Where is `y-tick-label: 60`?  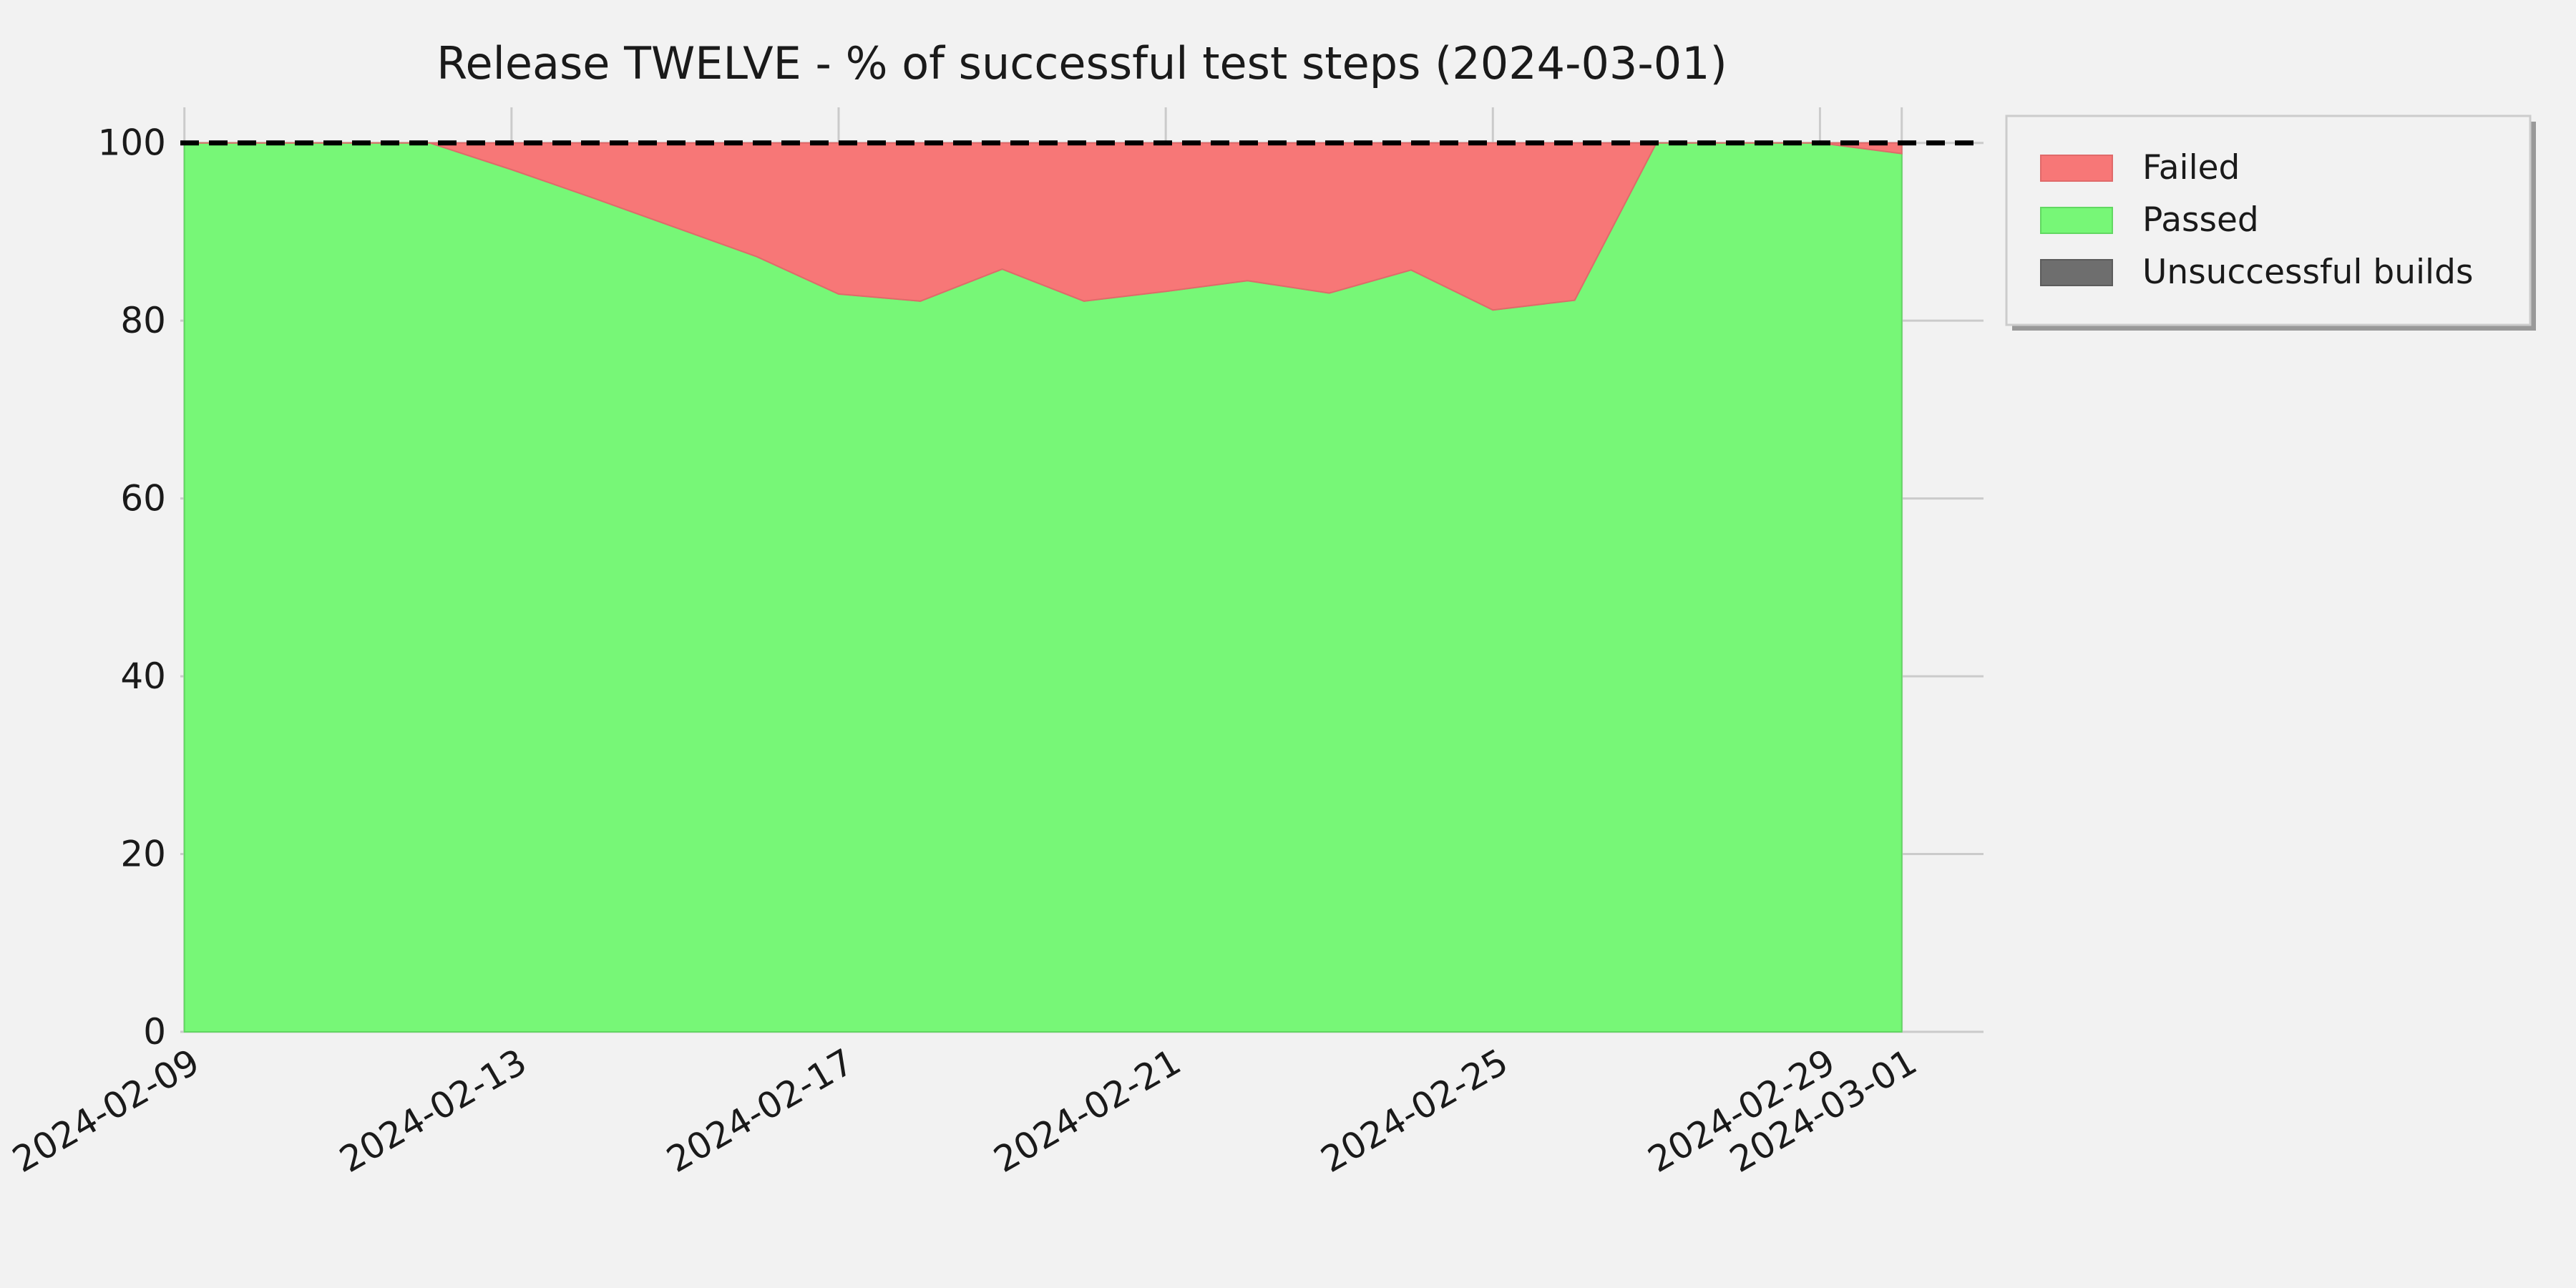
y-tick-label: 60 is located at coordinates (143, 498).